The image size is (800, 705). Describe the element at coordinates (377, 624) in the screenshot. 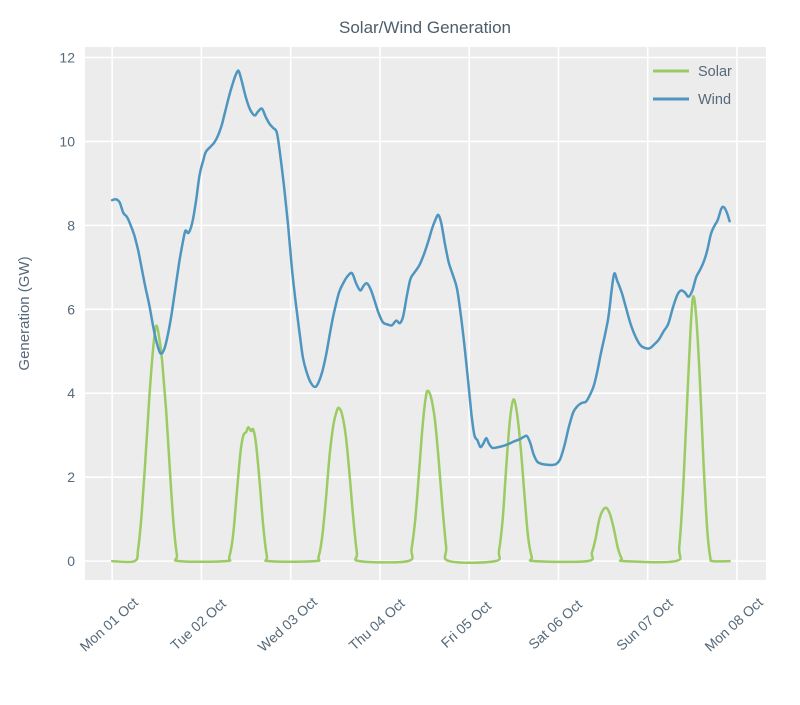

I see `x-tick-label: Thu 04 Oct` at that location.